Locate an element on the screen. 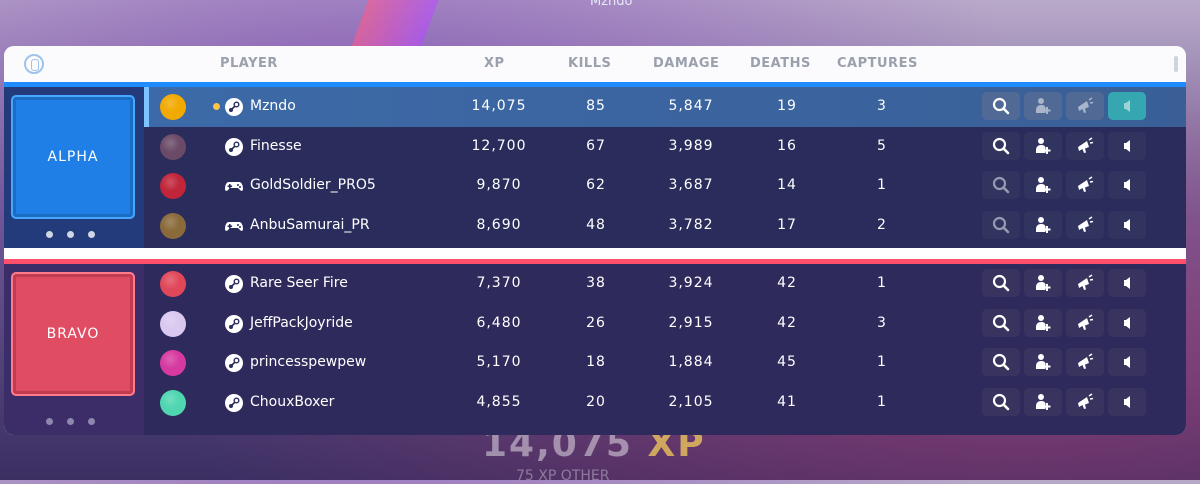 The width and height of the screenshot is (1200, 484). header-damage: DAMAGE is located at coordinates (686, 63).